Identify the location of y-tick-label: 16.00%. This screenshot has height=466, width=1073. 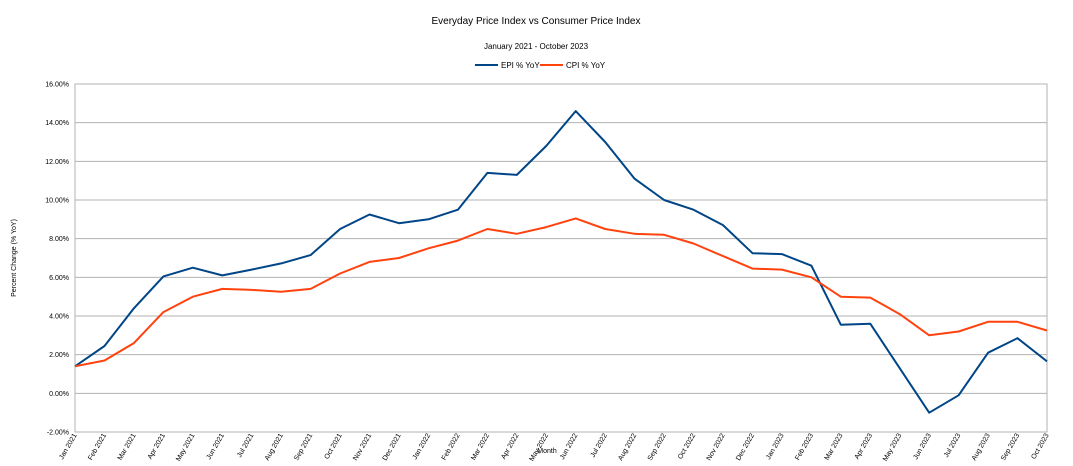
(57, 85).